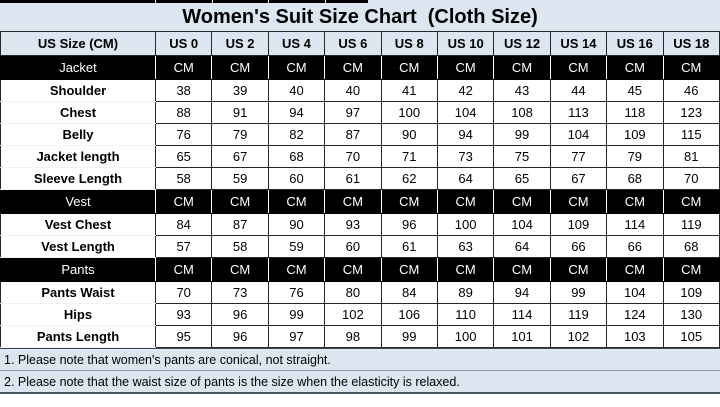 The width and height of the screenshot is (720, 407). What do you see at coordinates (465, 134) in the screenshot?
I see `value-cell: 94` at bounding box center [465, 134].